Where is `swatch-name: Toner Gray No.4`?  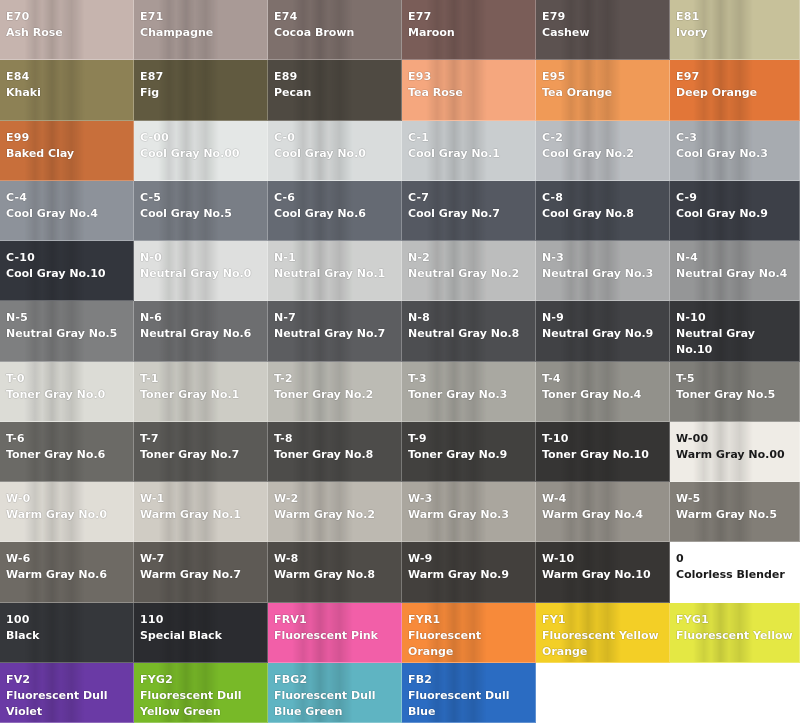
swatch-name: Toner Gray No.4 is located at coordinates (592, 394).